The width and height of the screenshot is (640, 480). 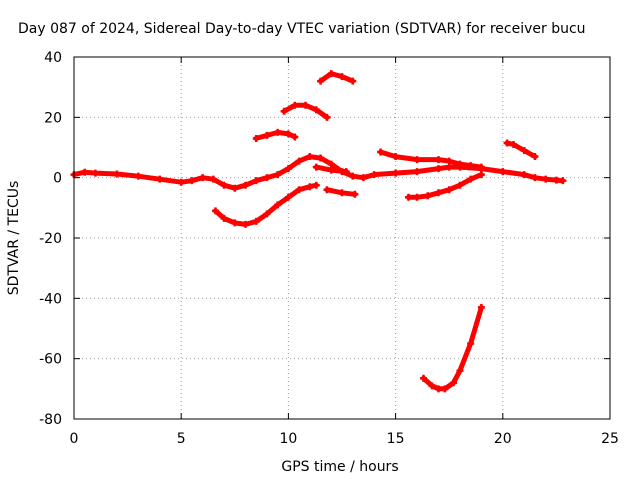 What do you see at coordinates (50, 360) in the screenshot?
I see `y-tick-label: -60` at bounding box center [50, 360].